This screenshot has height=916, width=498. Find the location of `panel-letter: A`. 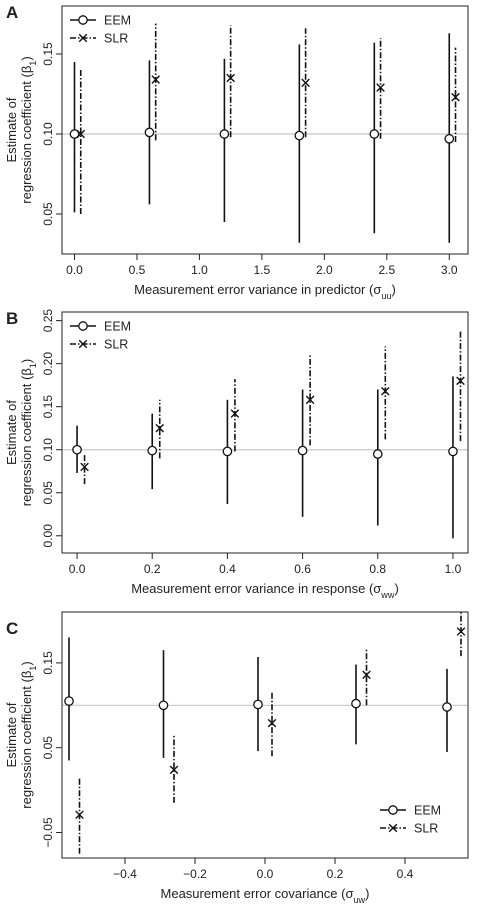

panel-letter: A is located at coordinates (12, 12).